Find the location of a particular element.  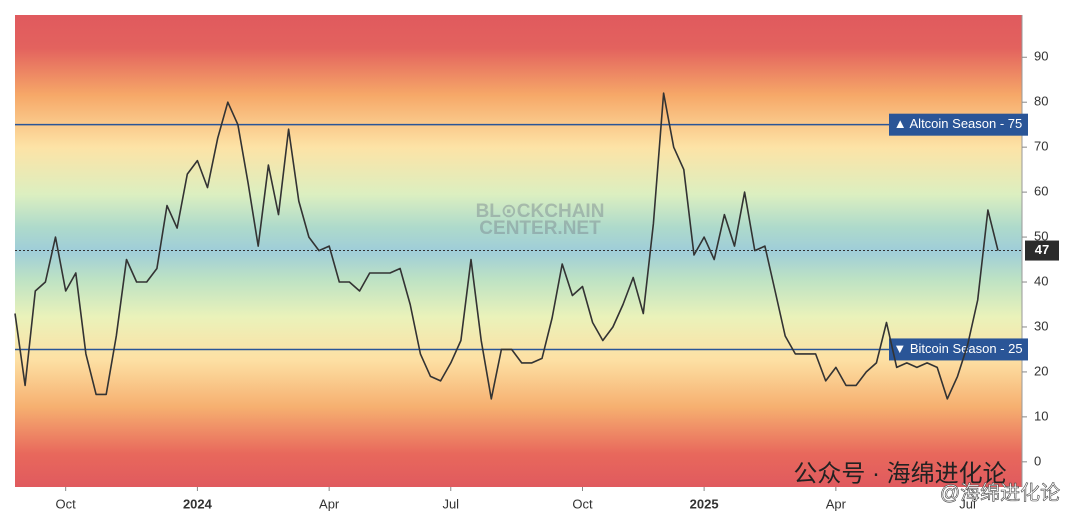

y-tick-label: 30 is located at coordinates (1041, 325).